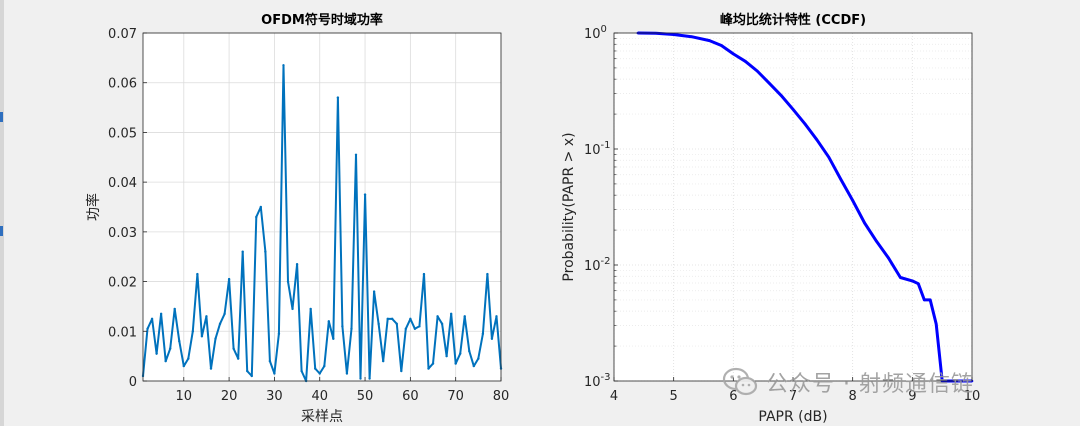 The image size is (1080, 426). I want to click on x-tick-label: 70, so click(455, 396).